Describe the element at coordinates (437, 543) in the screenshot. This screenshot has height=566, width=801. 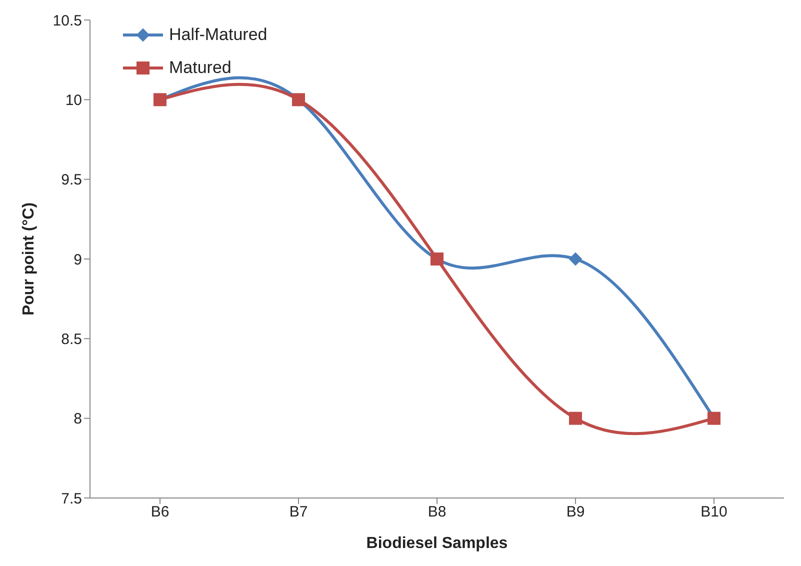
I see `x-axis-title: Biodiesel Samples` at that location.